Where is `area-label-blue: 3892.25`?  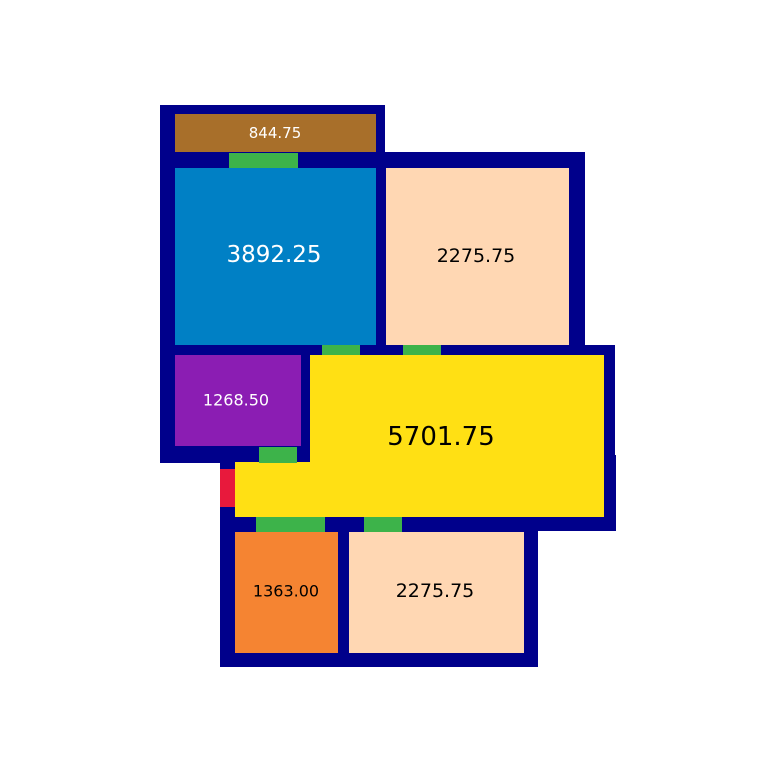 area-label-blue: 3892.25 is located at coordinates (273, 255).